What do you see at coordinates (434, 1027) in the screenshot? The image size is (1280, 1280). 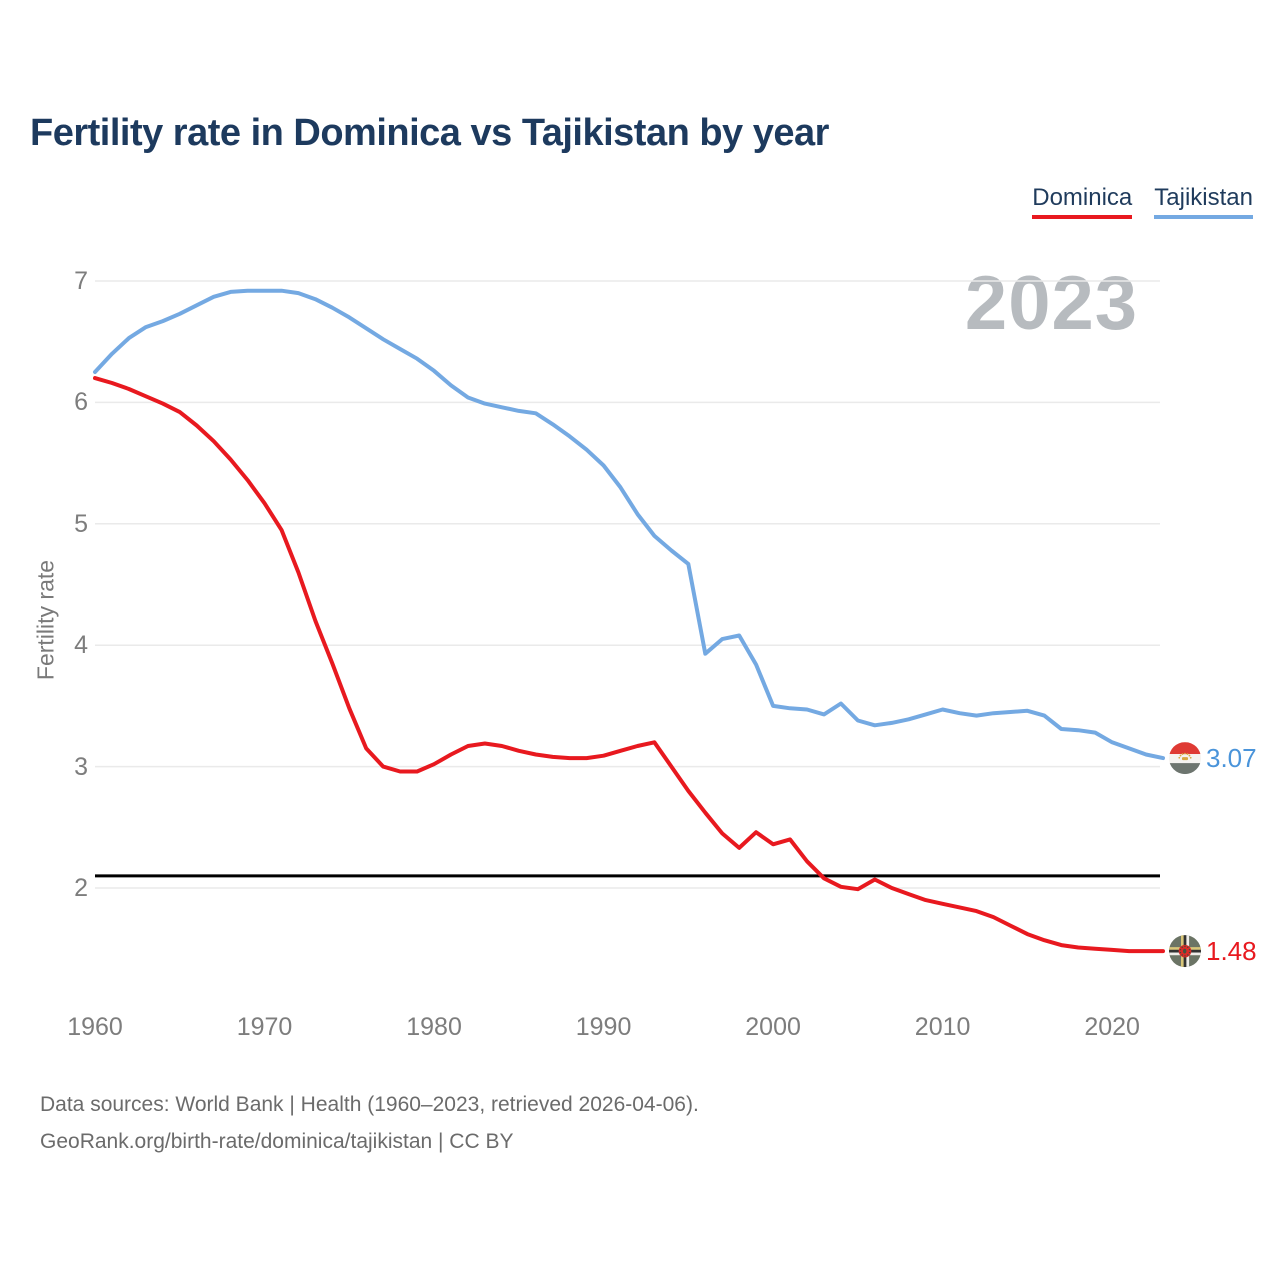 I see `x-axis-tick: 1980` at bounding box center [434, 1027].